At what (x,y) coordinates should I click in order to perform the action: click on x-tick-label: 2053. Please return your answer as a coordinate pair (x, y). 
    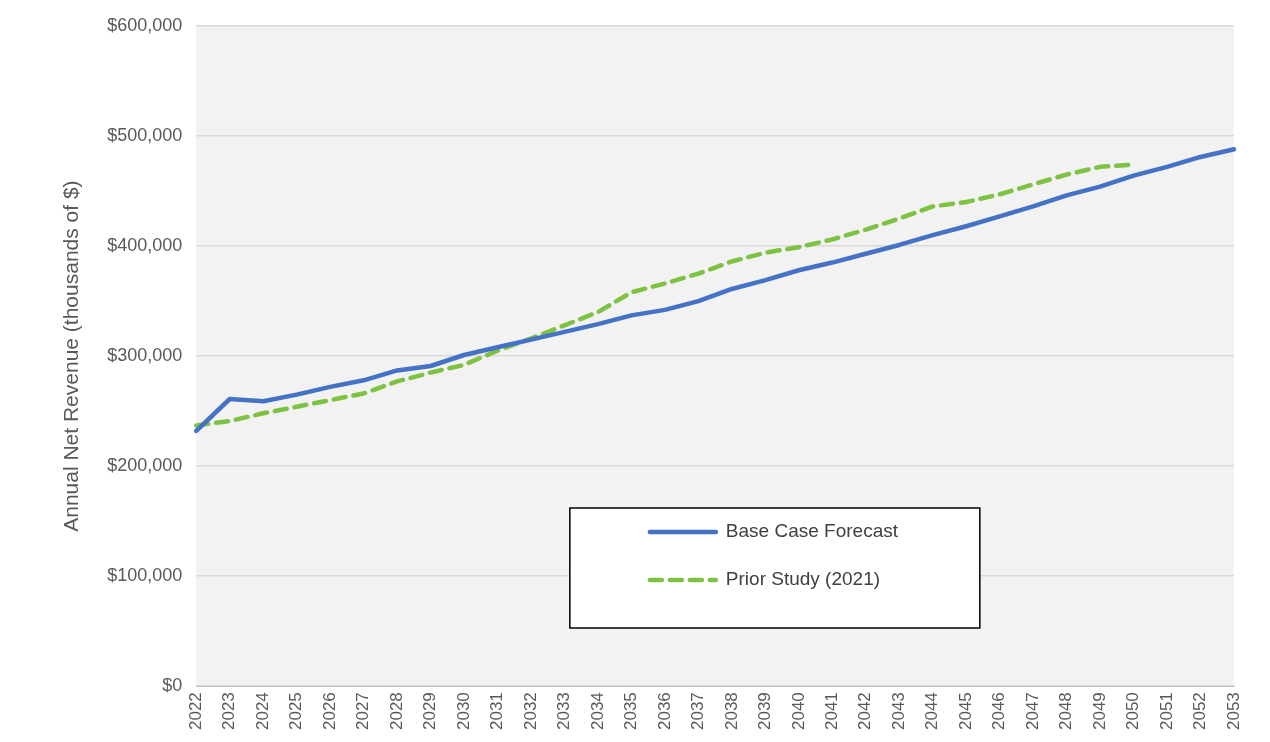
    Looking at the image, I should click on (1233, 711).